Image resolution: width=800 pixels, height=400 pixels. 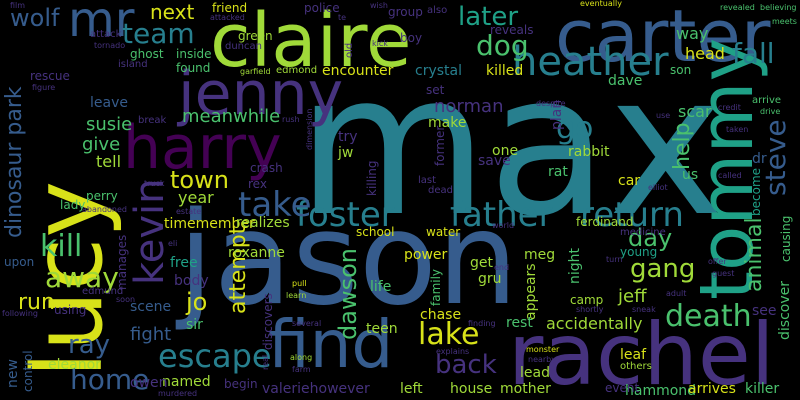 What do you see at coordinates (158, 33) in the screenshot?
I see `word-team: team` at bounding box center [158, 33].